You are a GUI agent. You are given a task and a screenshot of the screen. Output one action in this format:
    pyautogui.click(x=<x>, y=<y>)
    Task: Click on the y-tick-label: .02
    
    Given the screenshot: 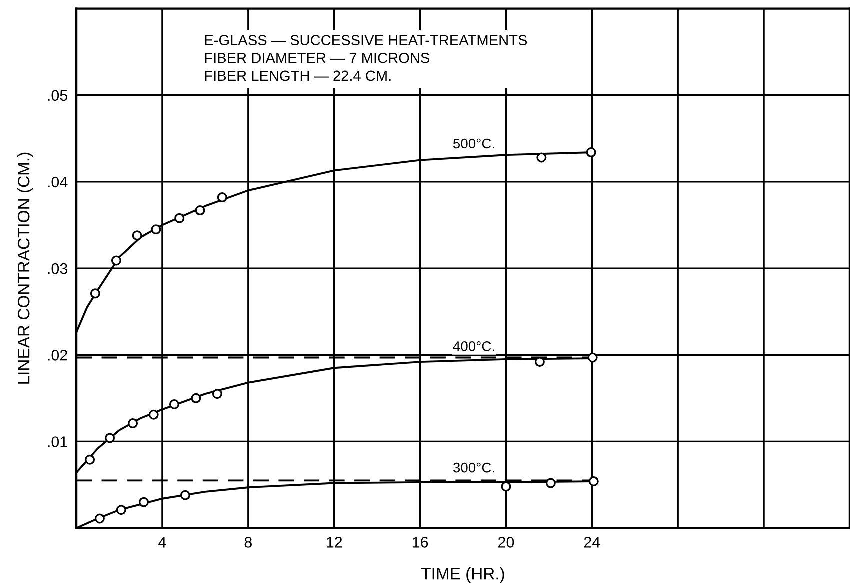 What is the action you would take?
    pyautogui.click(x=58, y=355)
    